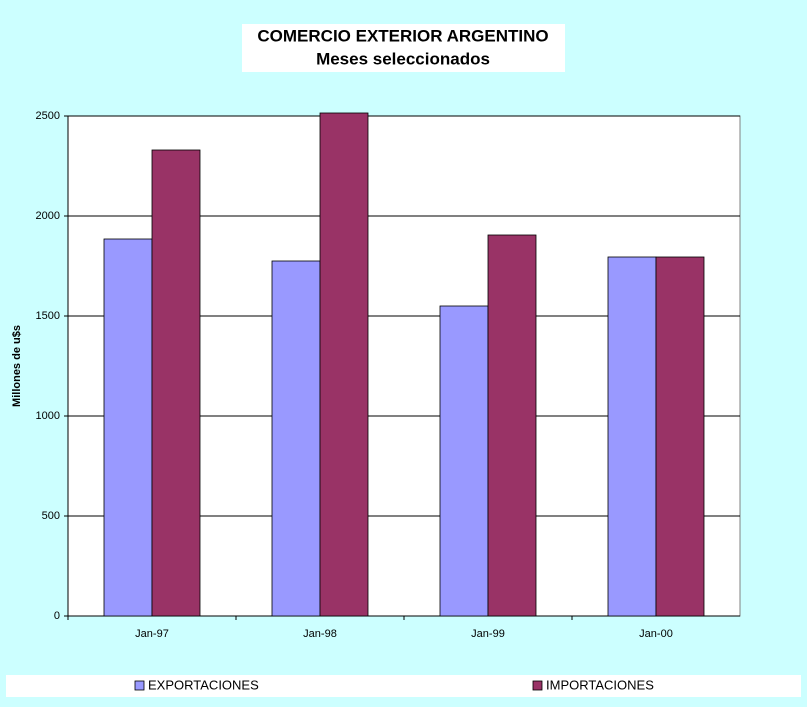  What do you see at coordinates (403, 58) in the screenshot?
I see `chart-subtitle: Meses seleccionados` at bounding box center [403, 58].